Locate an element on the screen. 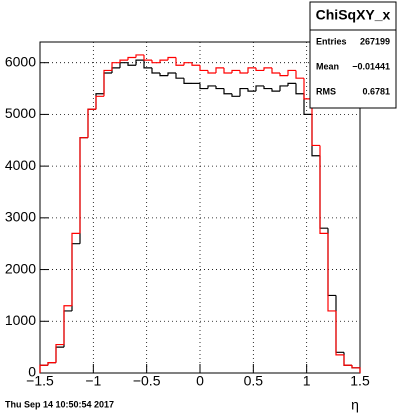  y-tick-label: 1000 is located at coordinates (20, 320).